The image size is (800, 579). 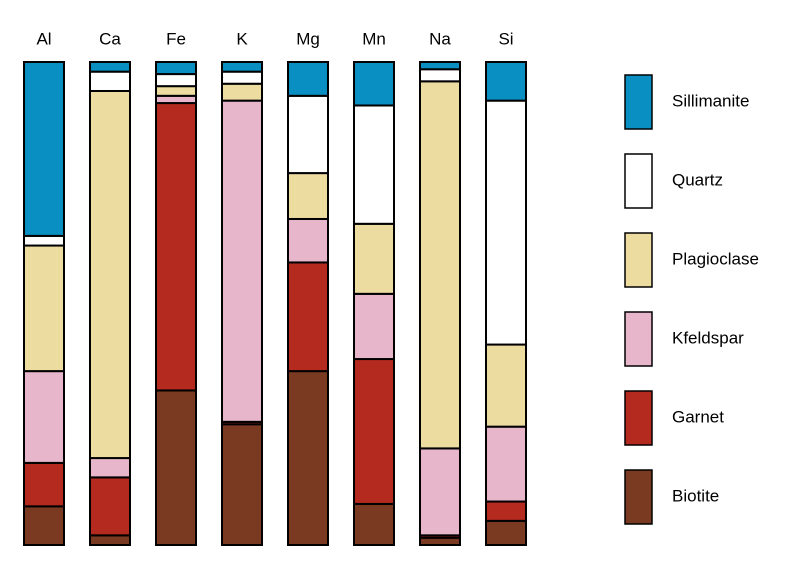 I want to click on legend-label: Quartz, so click(x=697, y=179).